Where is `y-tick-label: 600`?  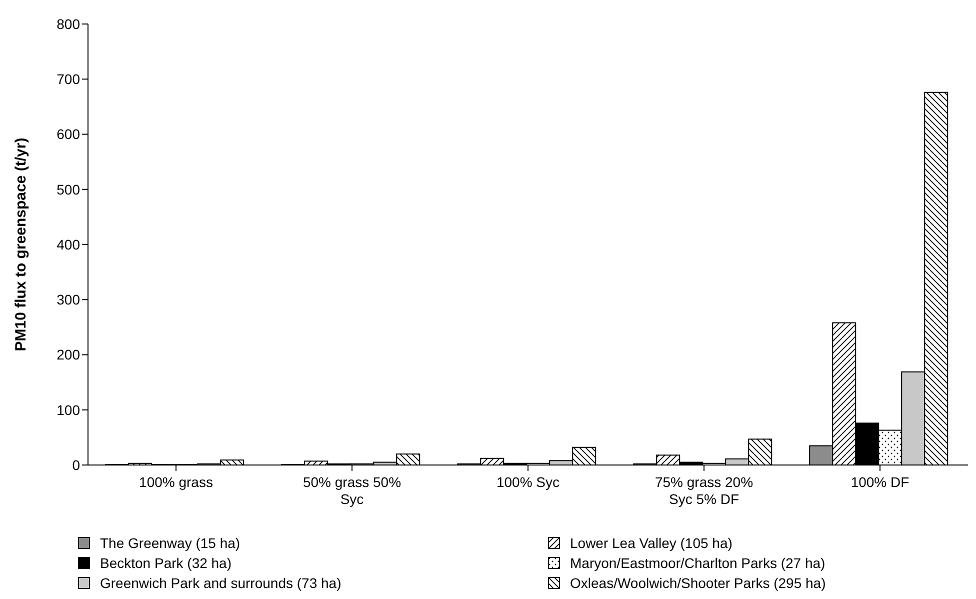 y-tick-label: 600 is located at coordinates (68, 134).